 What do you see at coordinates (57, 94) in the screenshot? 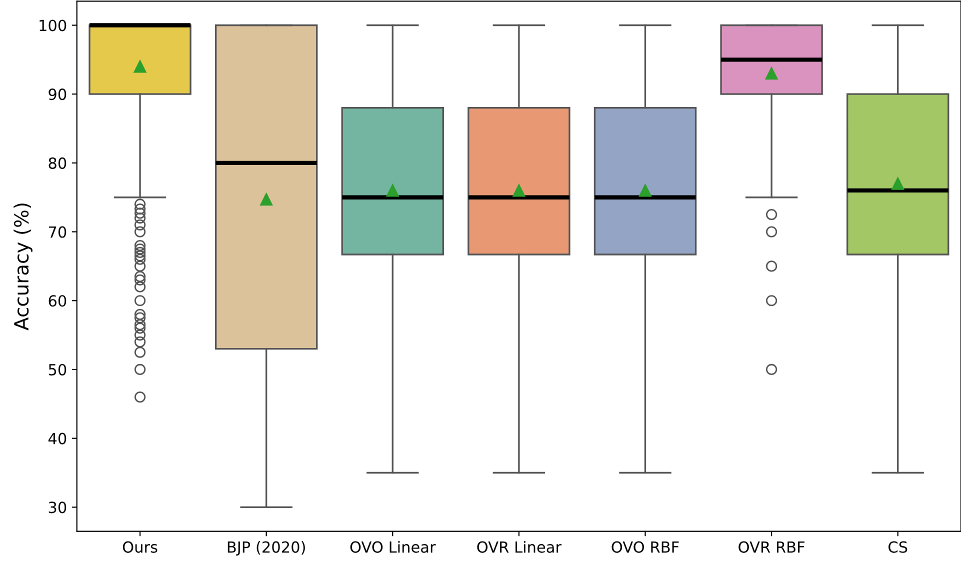
I see `y-tick-label: 90` at bounding box center [57, 94].